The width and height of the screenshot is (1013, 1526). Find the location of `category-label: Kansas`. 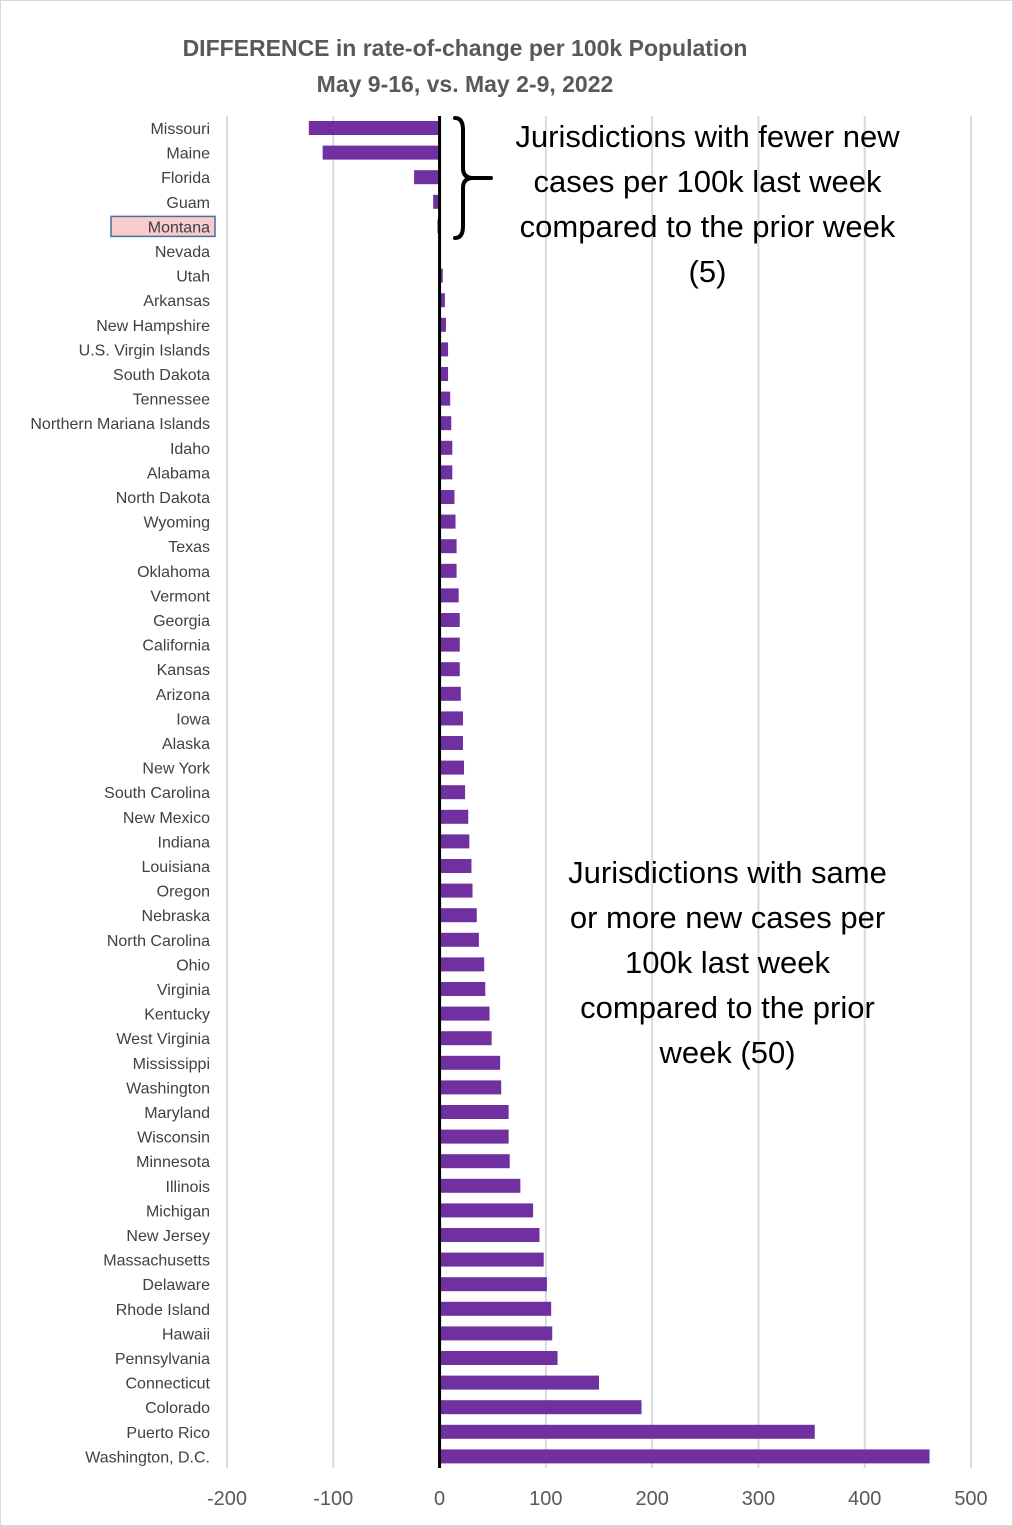

category-label: Kansas is located at coordinates (183, 670).